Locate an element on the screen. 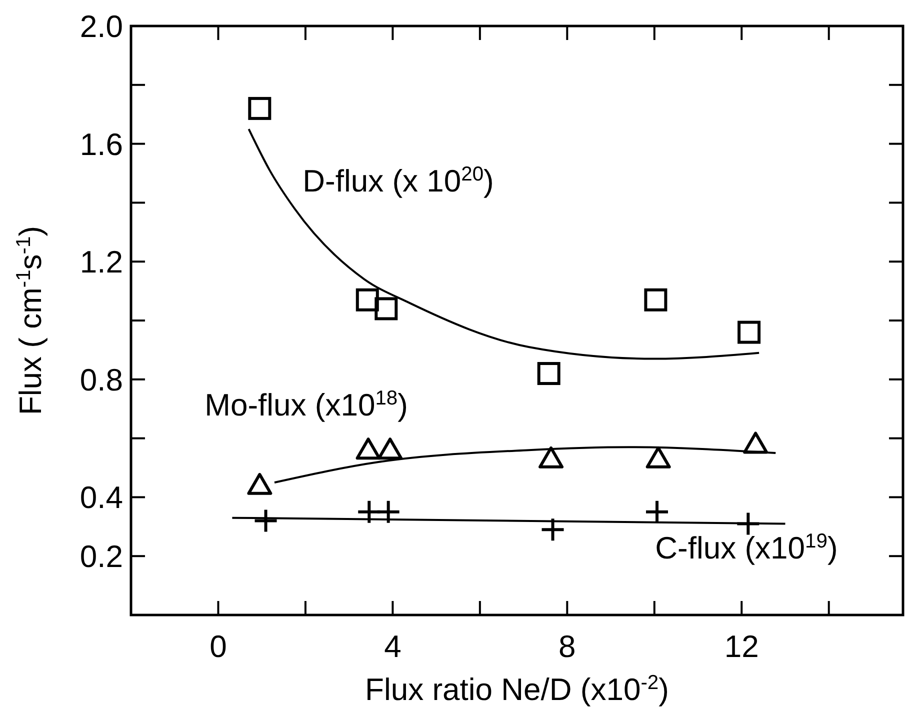  x-axis-title: Flux ratio Ne/D (x10$^{-2}$) is located at coordinates (517, 689).